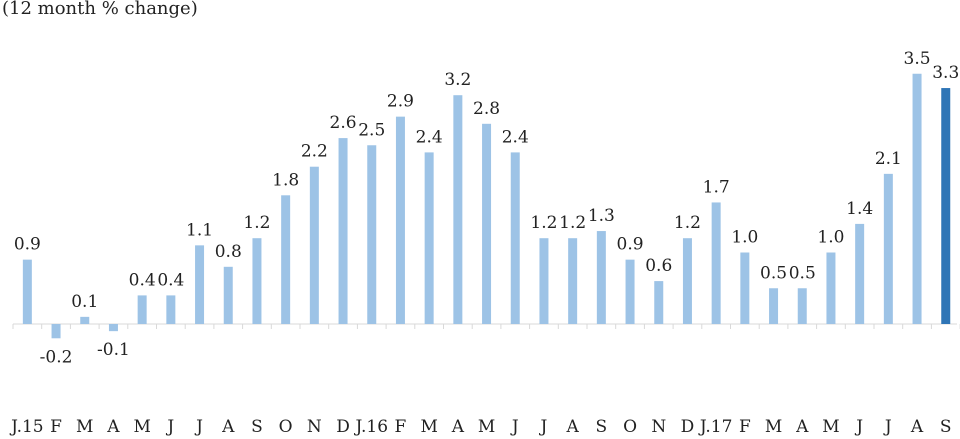 This screenshot has width=960, height=439. What do you see at coordinates (199, 230) in the screenshot?
I see `data-label: 1.1` at bounding box center [199, 230].